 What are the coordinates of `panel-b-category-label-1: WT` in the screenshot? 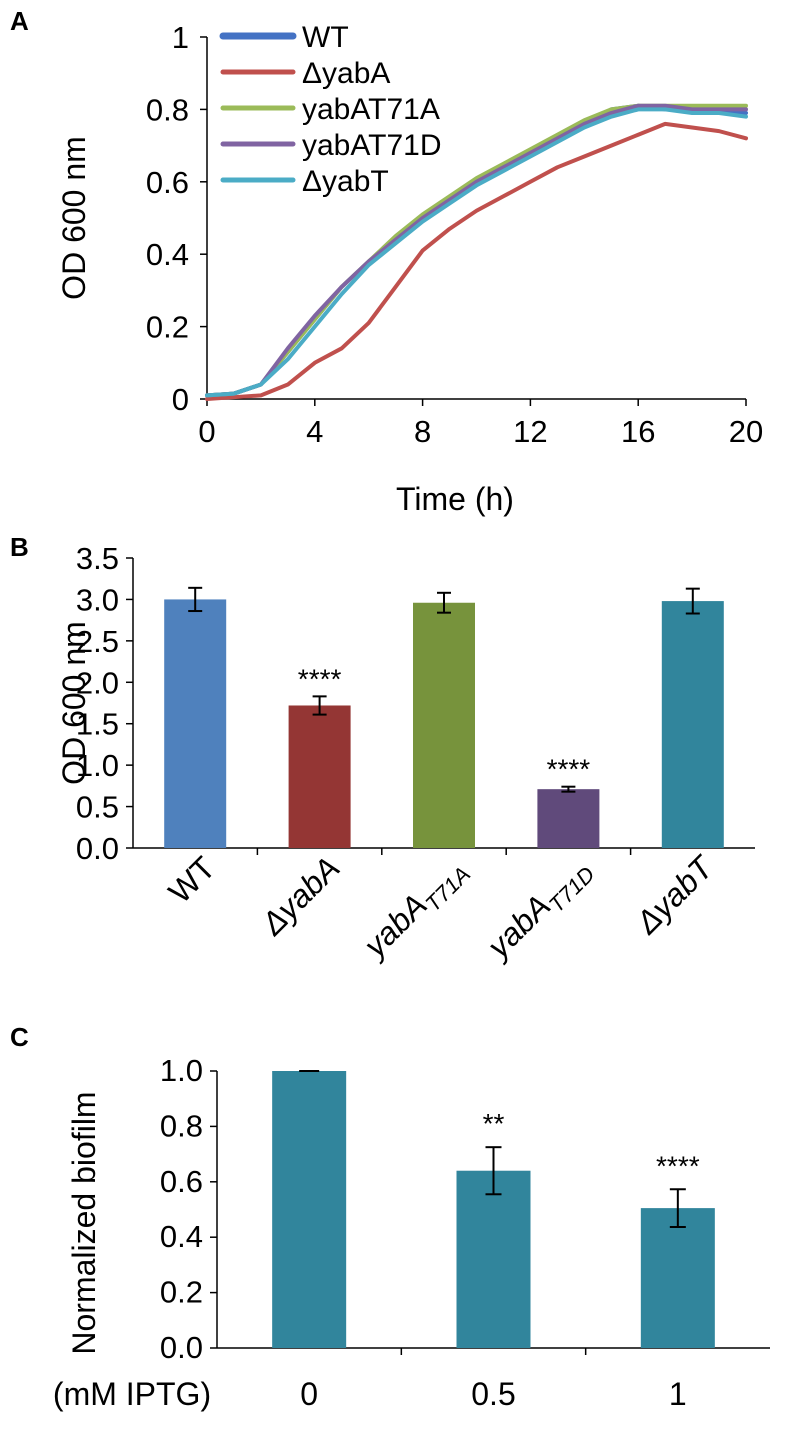 It's located at (192, 879).